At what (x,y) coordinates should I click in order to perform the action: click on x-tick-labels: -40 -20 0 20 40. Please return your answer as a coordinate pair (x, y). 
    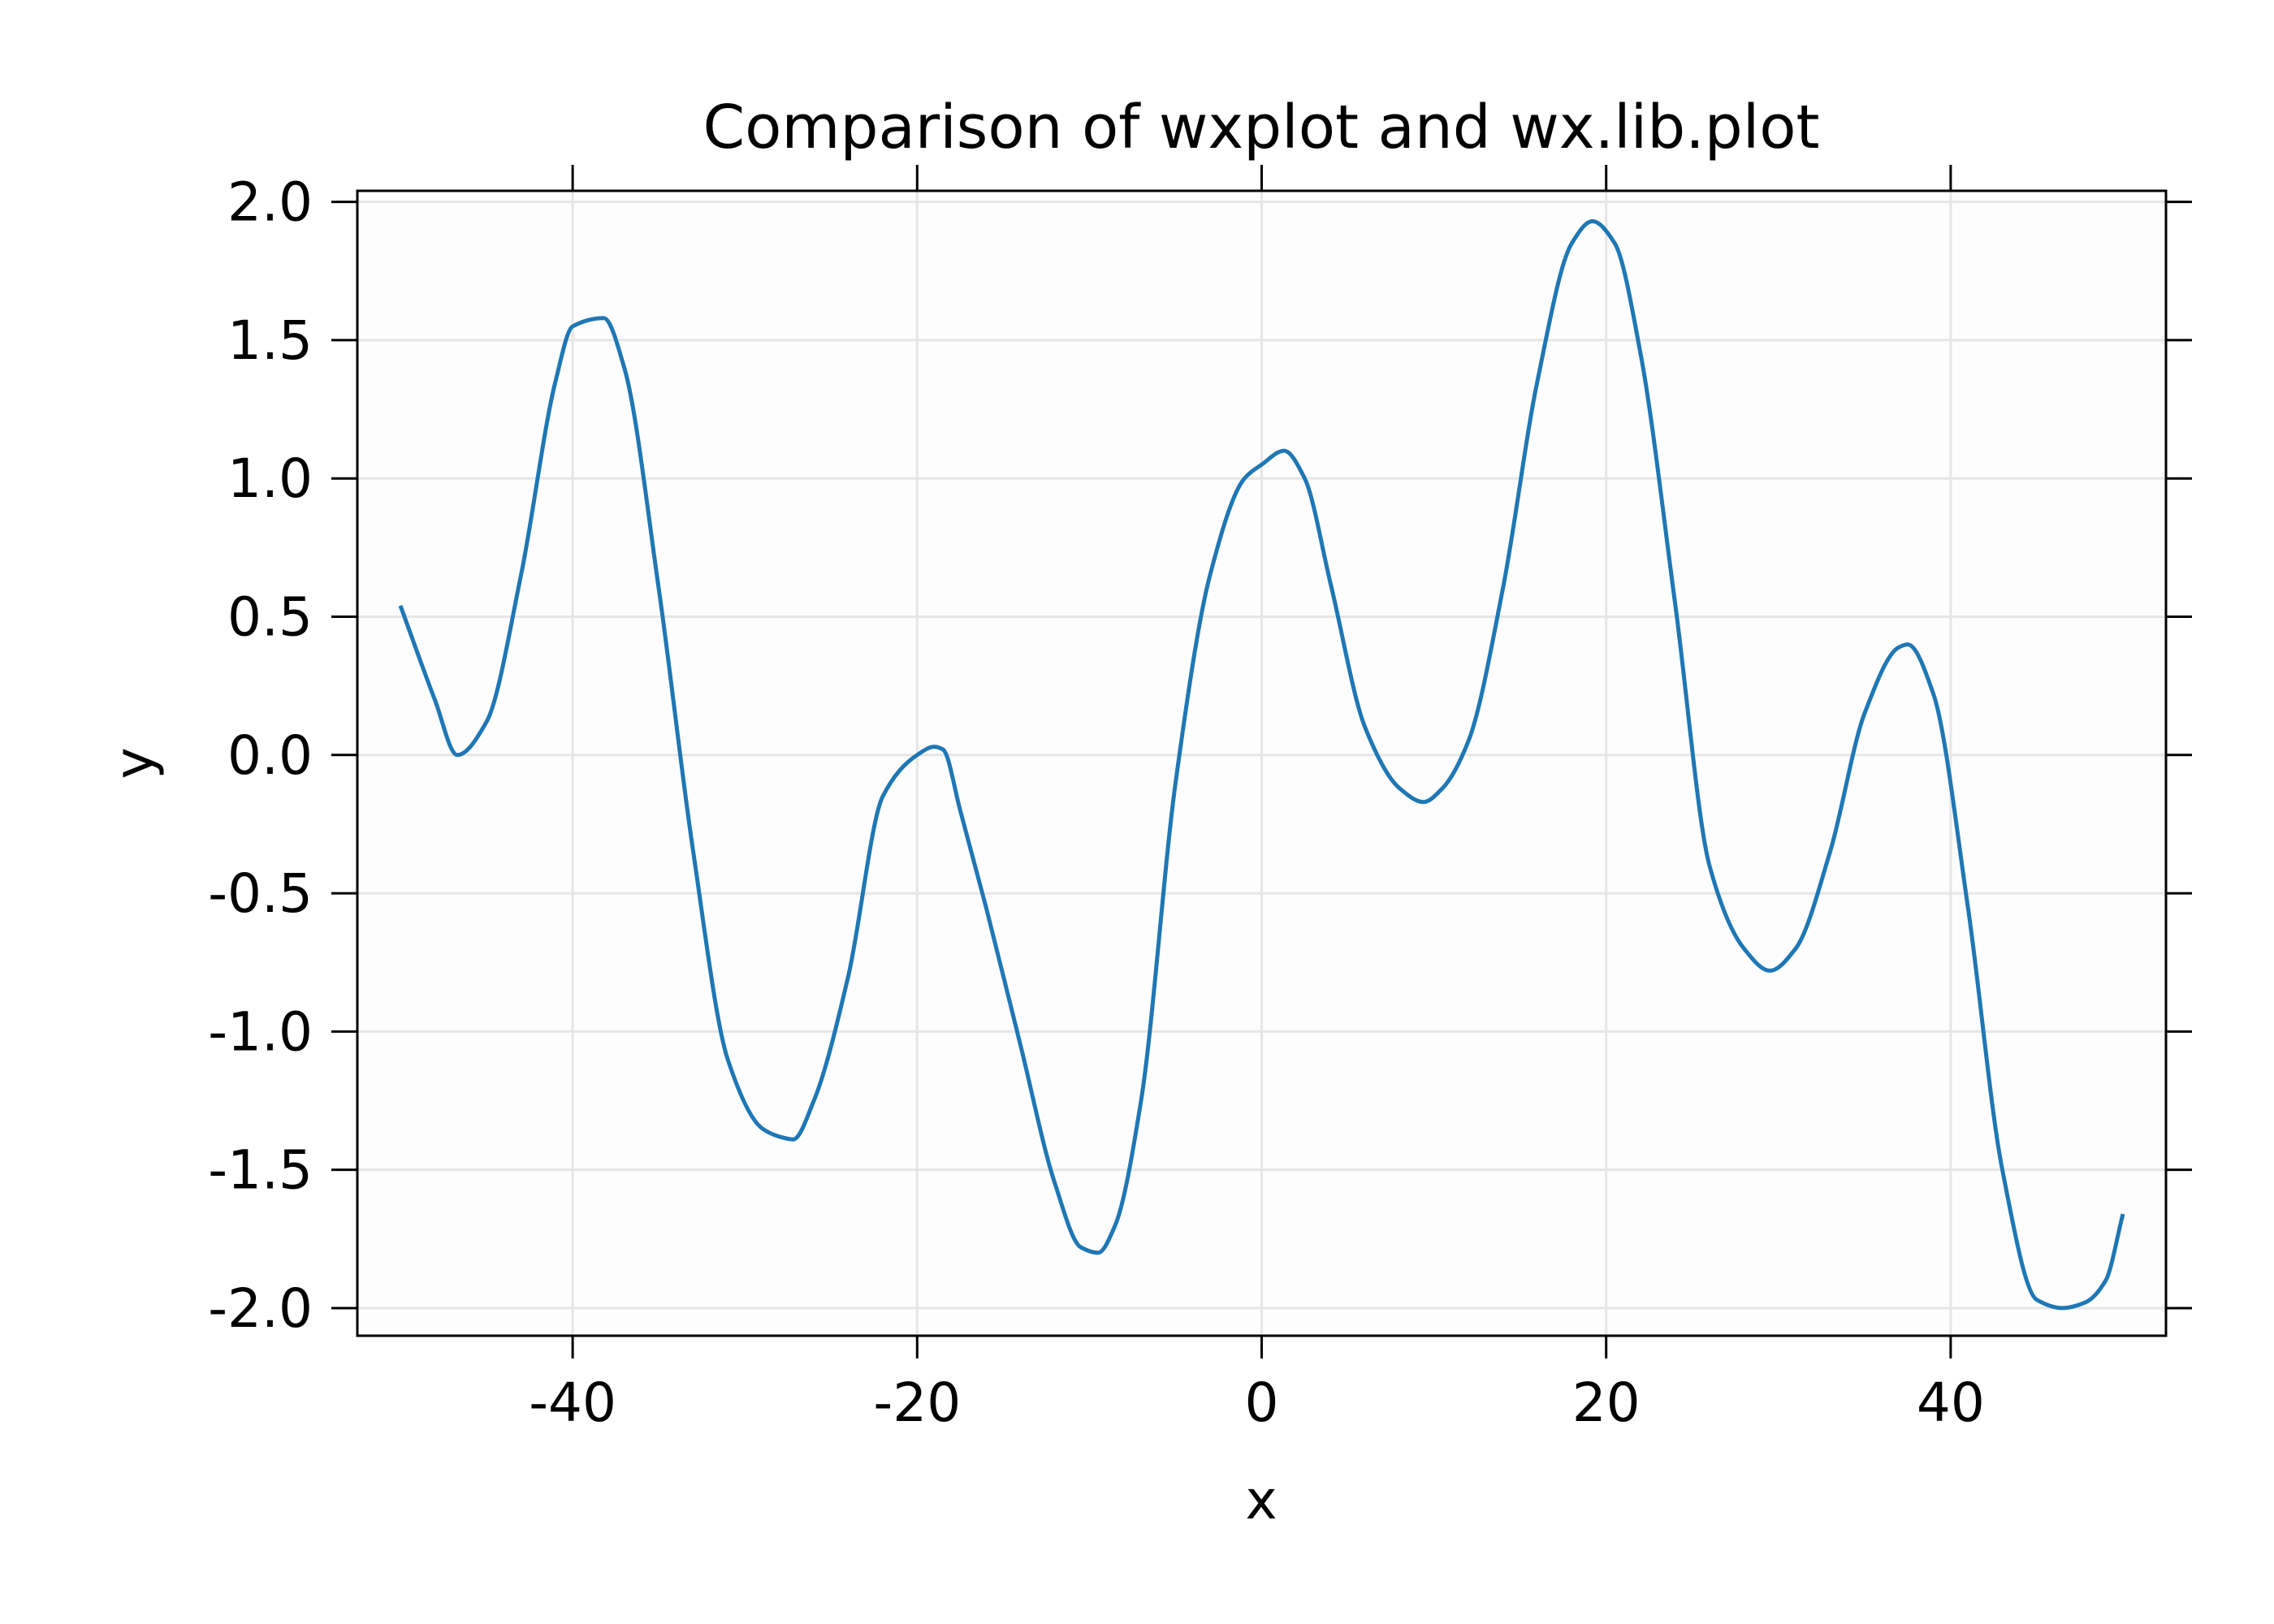
    Looking at the image, I should click on (1257, 1403).